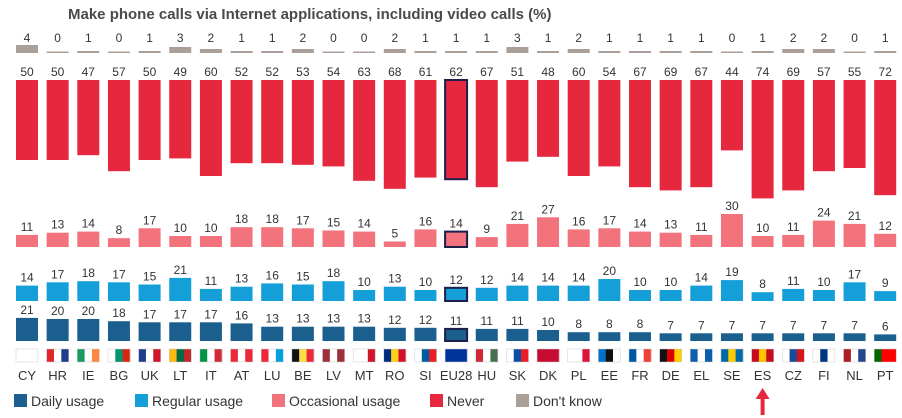  Describe the element at coordinates (395, 72) in the screenshot. I see `value-label-never-ro: 68` at that location.